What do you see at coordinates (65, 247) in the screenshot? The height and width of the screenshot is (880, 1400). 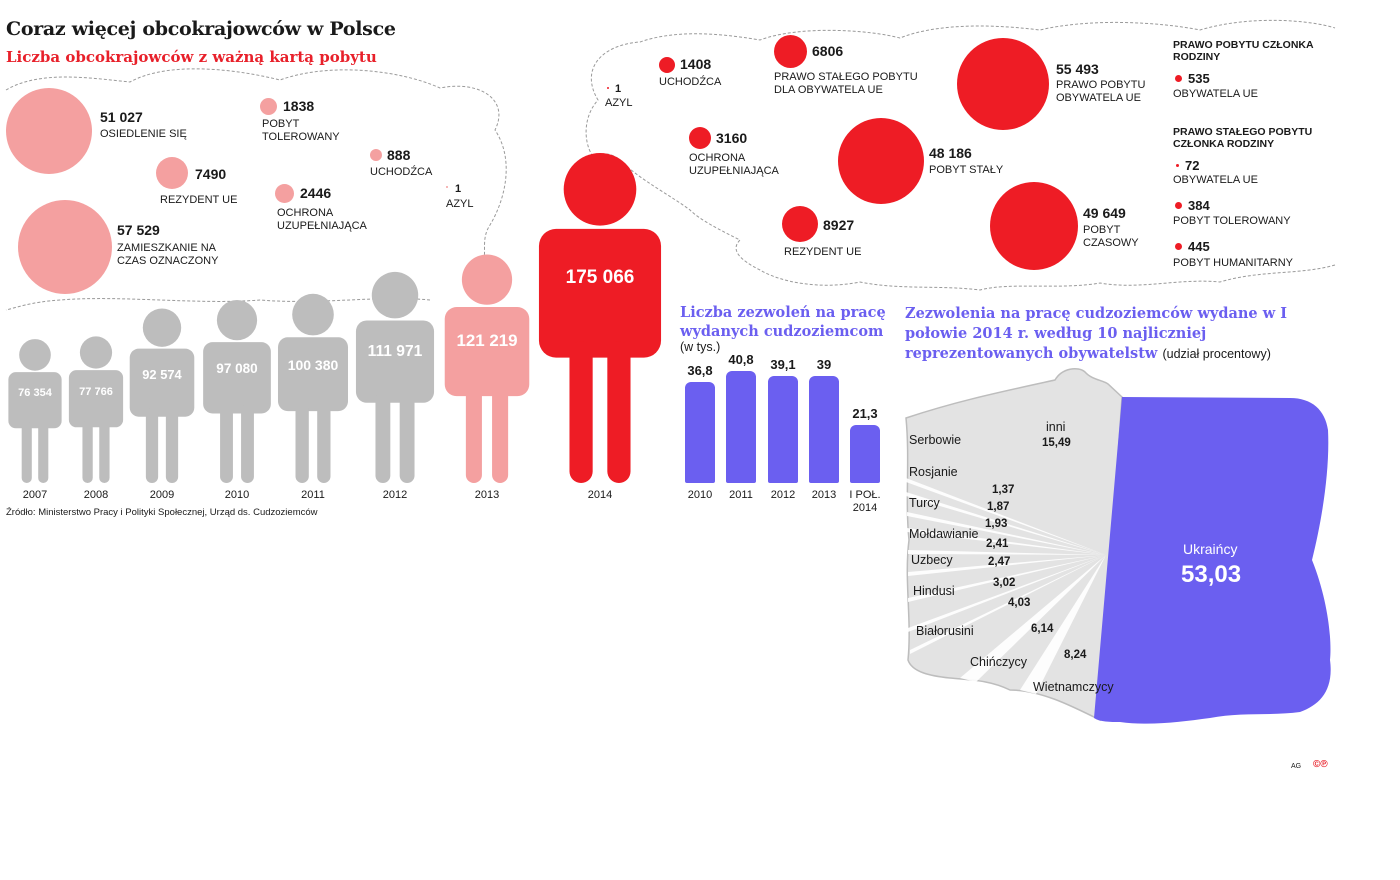 I see `circle-2013-zamieszkanie` at bounding box center [65, 247].